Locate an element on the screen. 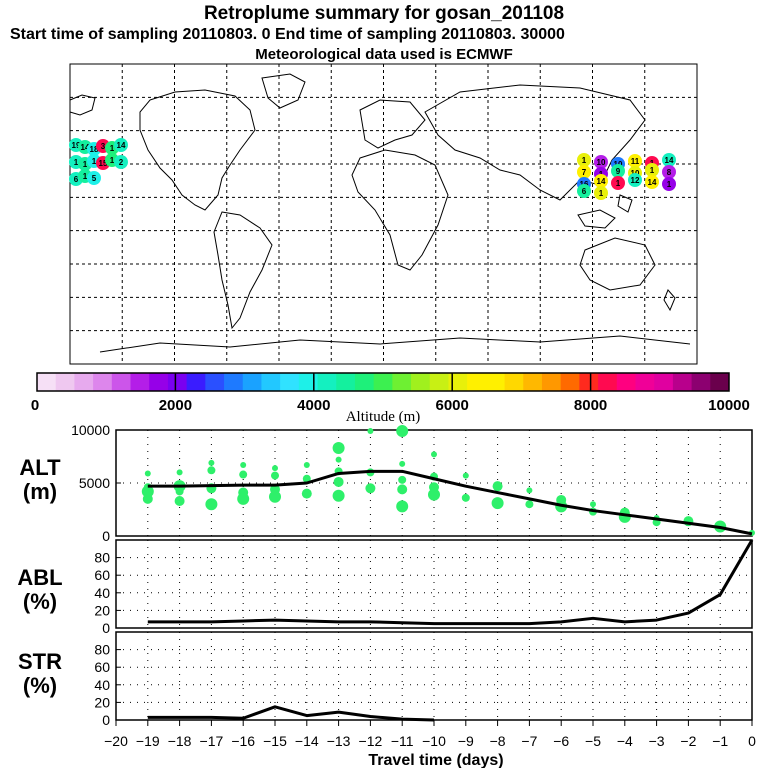 Image resolution: width=768 pixels, height=768 pixels. x-tick-label: −12 is located at coordinates (371, 741).